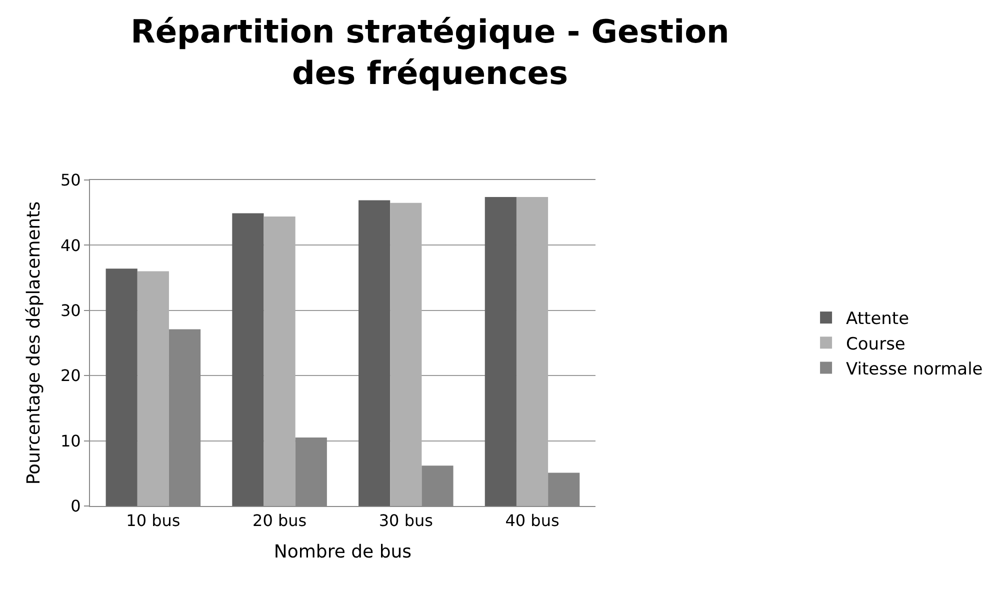 The width and height of the screenshot is (1000, 606). What do you see at coordinates (343, 551) in the screenshot?
I see `x-axis-title: Nombre de bus` at bounding box center [343, 551].